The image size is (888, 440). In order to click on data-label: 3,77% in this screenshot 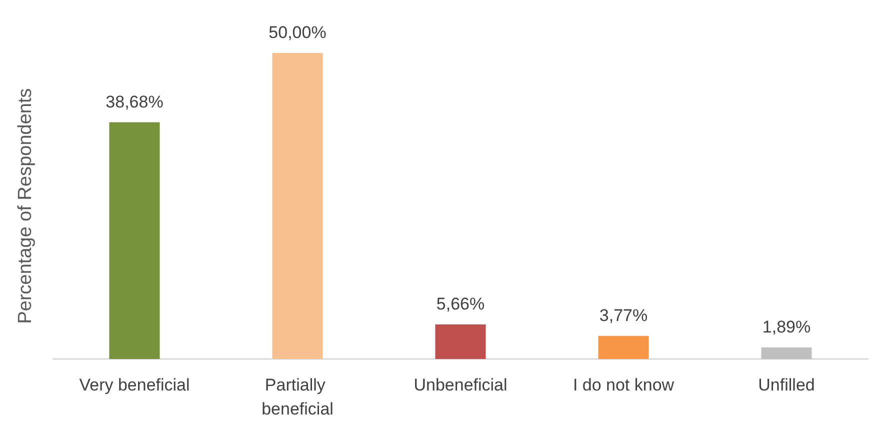, I will do `click(623, 315)`.